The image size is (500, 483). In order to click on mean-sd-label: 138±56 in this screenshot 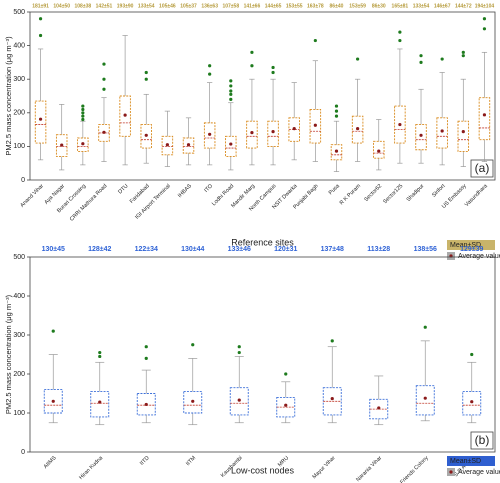, I will do `click(425, 249)`.